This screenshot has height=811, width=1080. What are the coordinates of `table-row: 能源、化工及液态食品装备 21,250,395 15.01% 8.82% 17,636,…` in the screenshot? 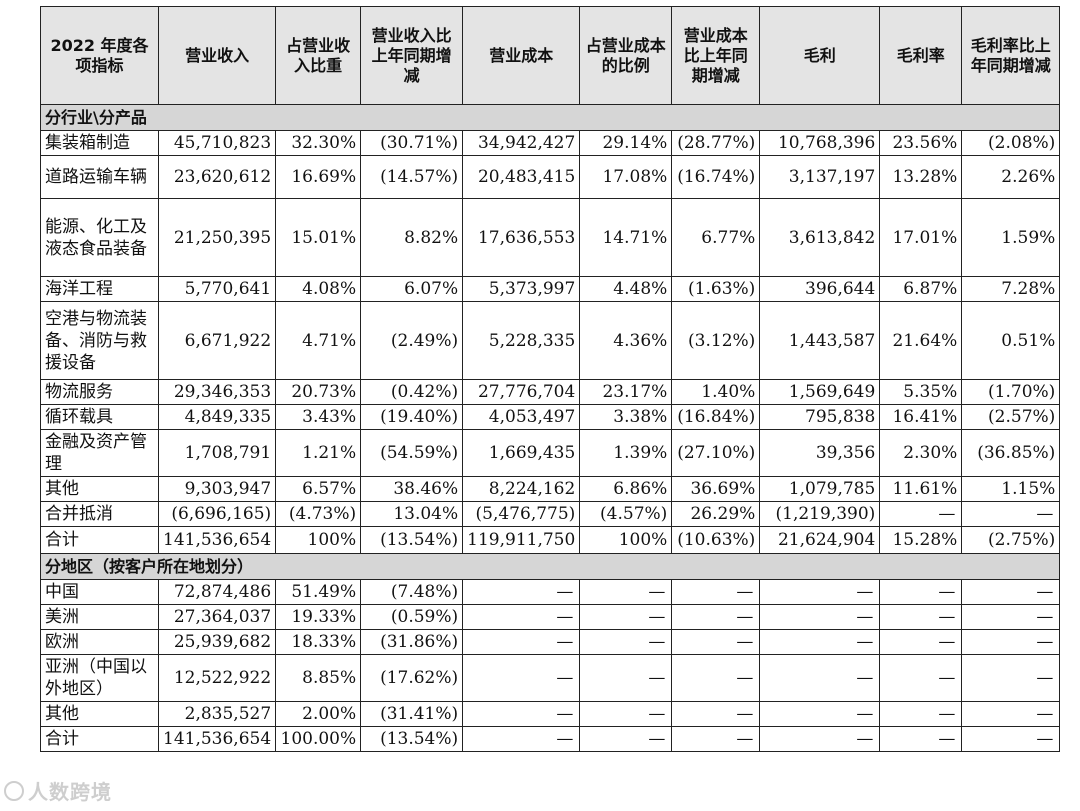 It's located at (550, 237).